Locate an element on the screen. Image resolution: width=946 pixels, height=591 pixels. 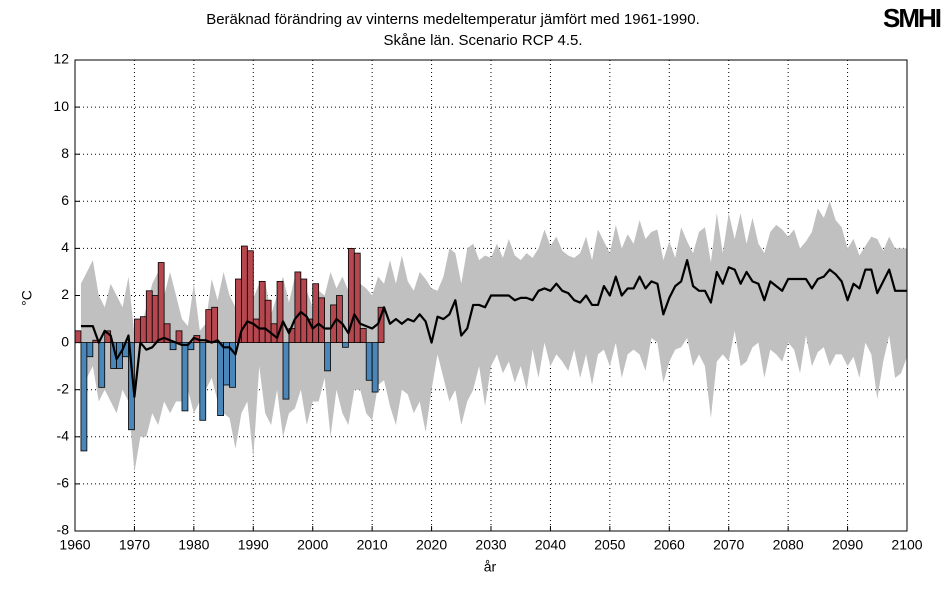
y-tick-label: -8 is located at coordinates (63, 530).